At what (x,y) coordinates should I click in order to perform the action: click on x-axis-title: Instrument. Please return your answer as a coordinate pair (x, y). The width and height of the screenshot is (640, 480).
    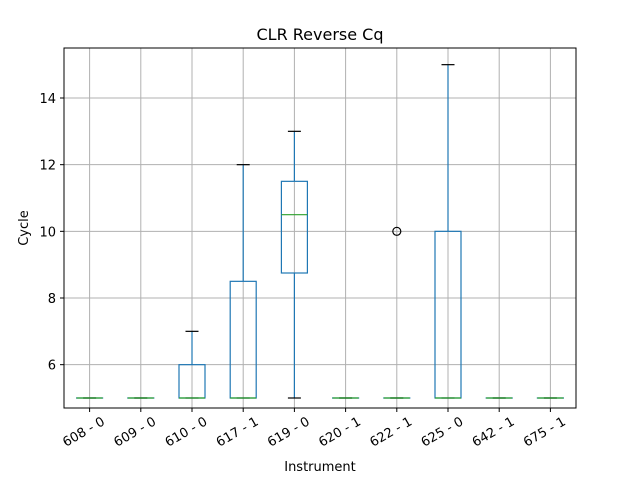
    Looking at the image, I should click on (320, 467).